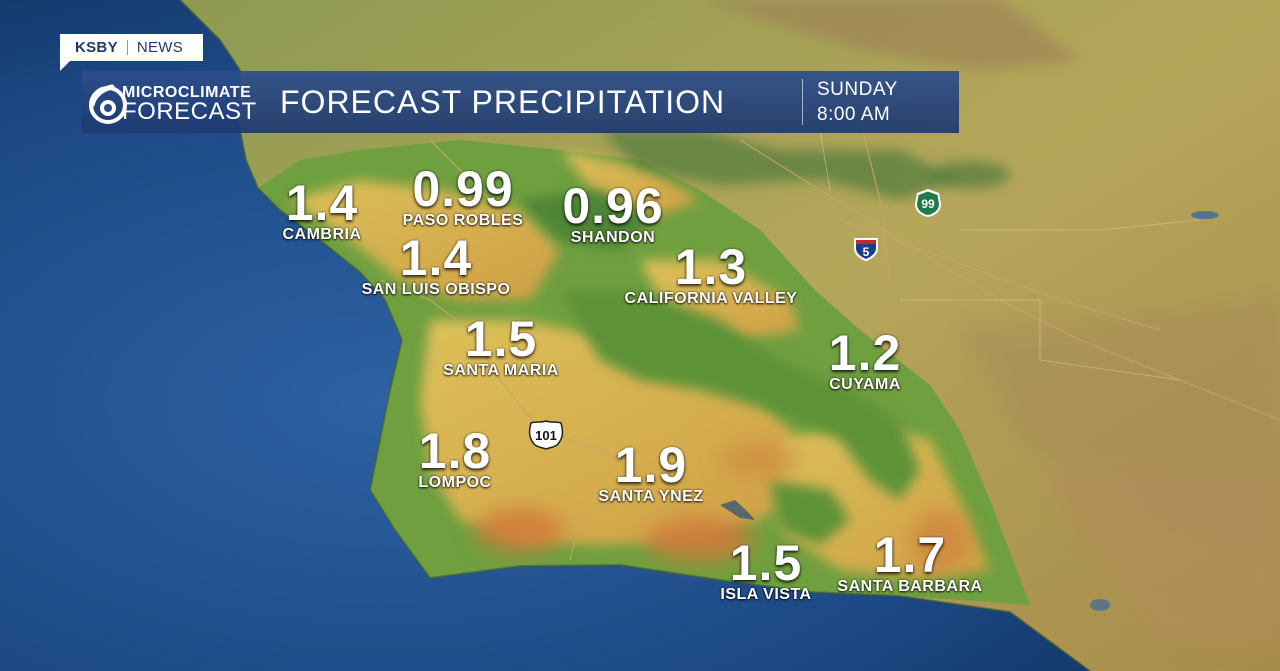 This screenshot has width=1280, height=671. I want to click on precip-value: 0.99, so click(463, 189).